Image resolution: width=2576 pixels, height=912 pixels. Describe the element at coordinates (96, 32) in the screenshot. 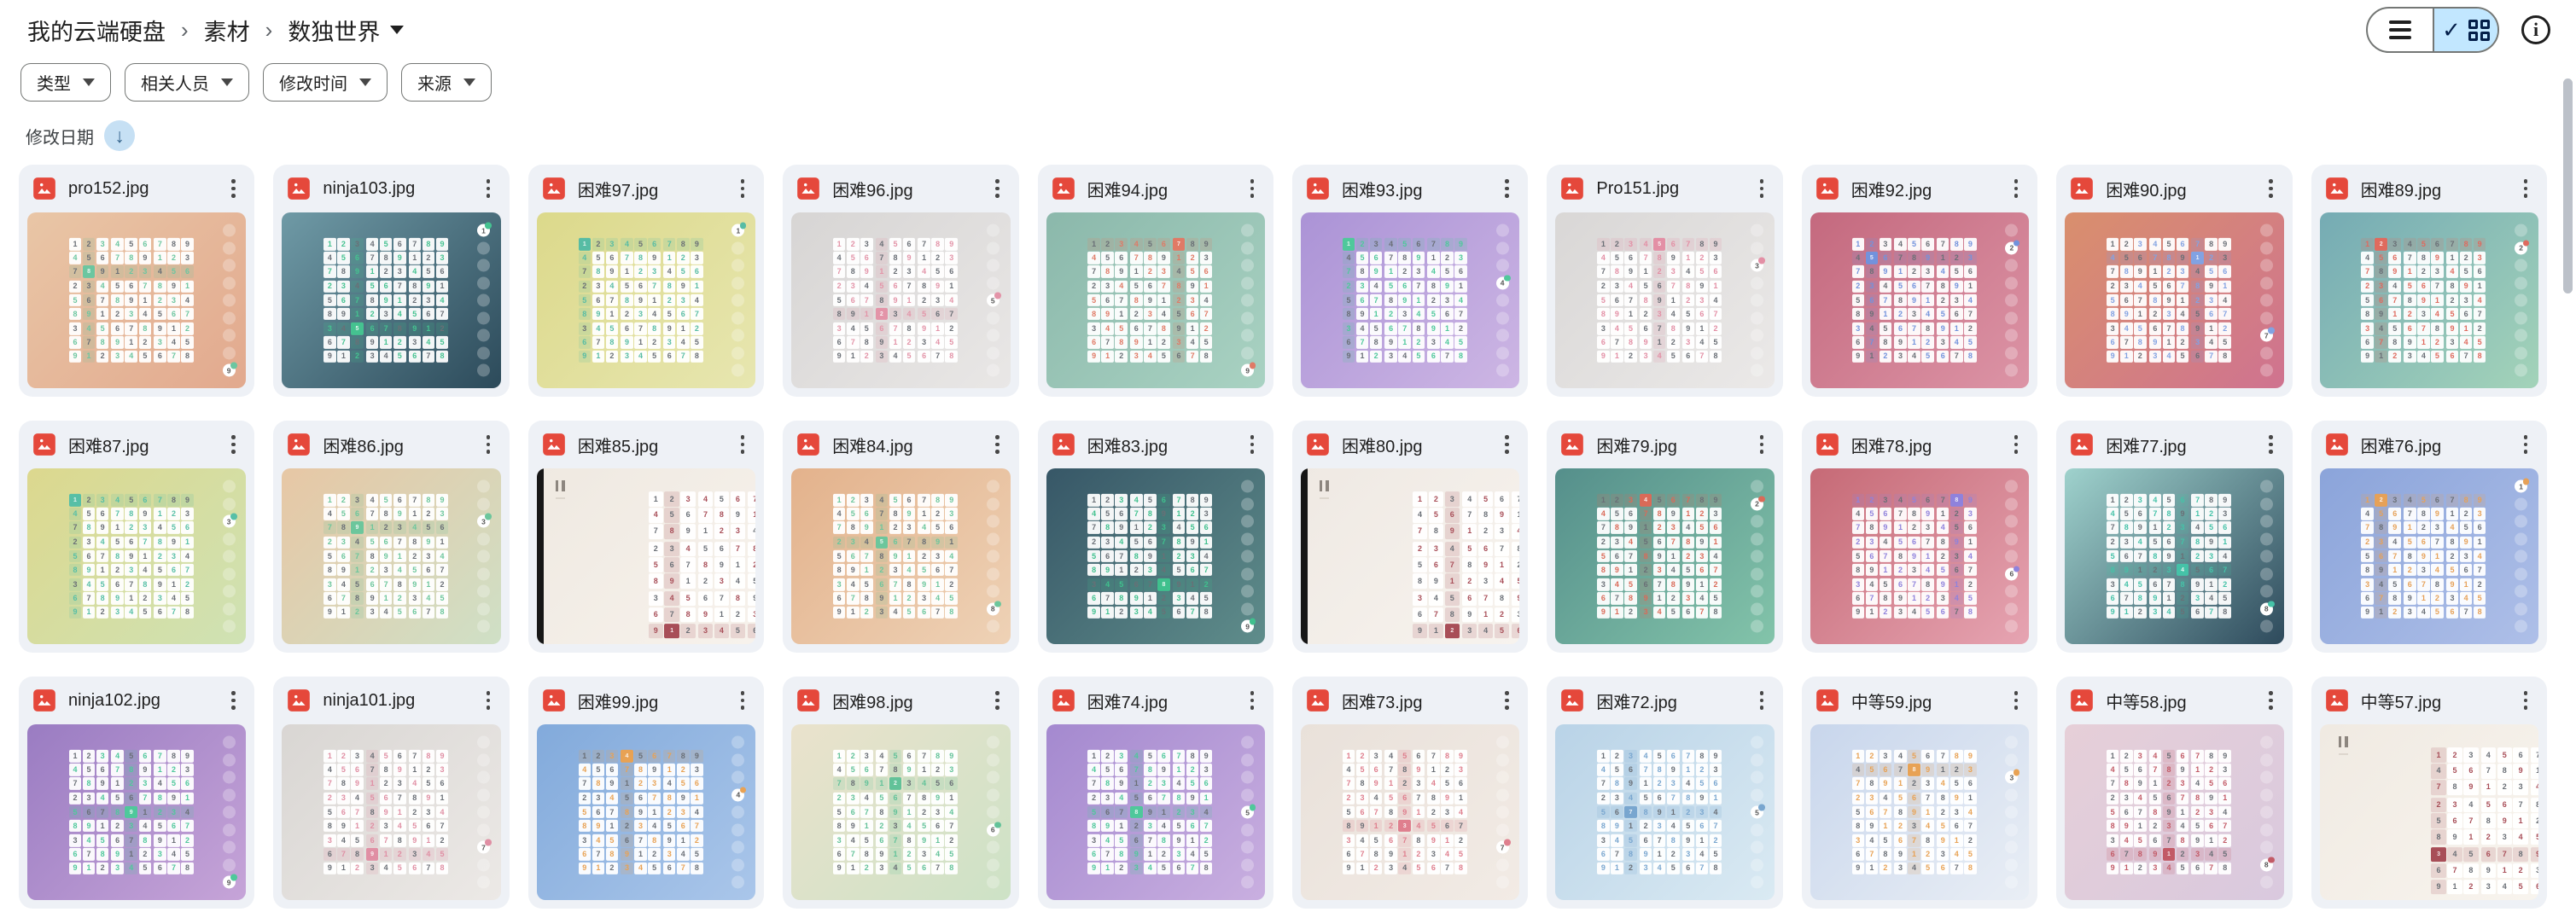

I see `breadcrumb-item-my-drive: 我的云端硬盘` at that location.